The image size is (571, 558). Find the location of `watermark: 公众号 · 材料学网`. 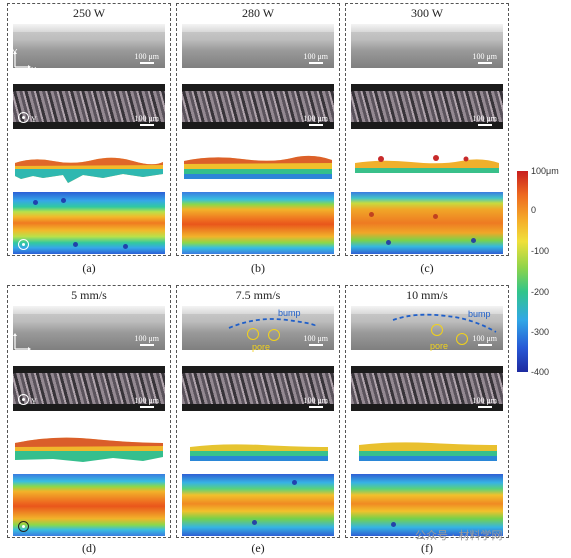

watermark: 公众号 · 材料学网 is located at coordinates (459, 535).